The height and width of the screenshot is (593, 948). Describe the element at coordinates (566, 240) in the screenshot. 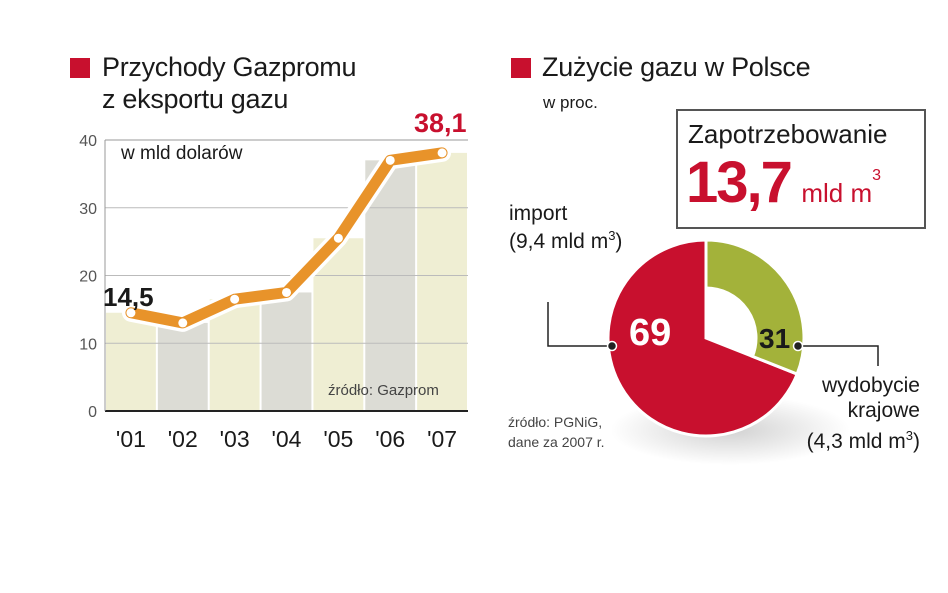

I see `import-amount: (9,4 mld m3)` at that location.